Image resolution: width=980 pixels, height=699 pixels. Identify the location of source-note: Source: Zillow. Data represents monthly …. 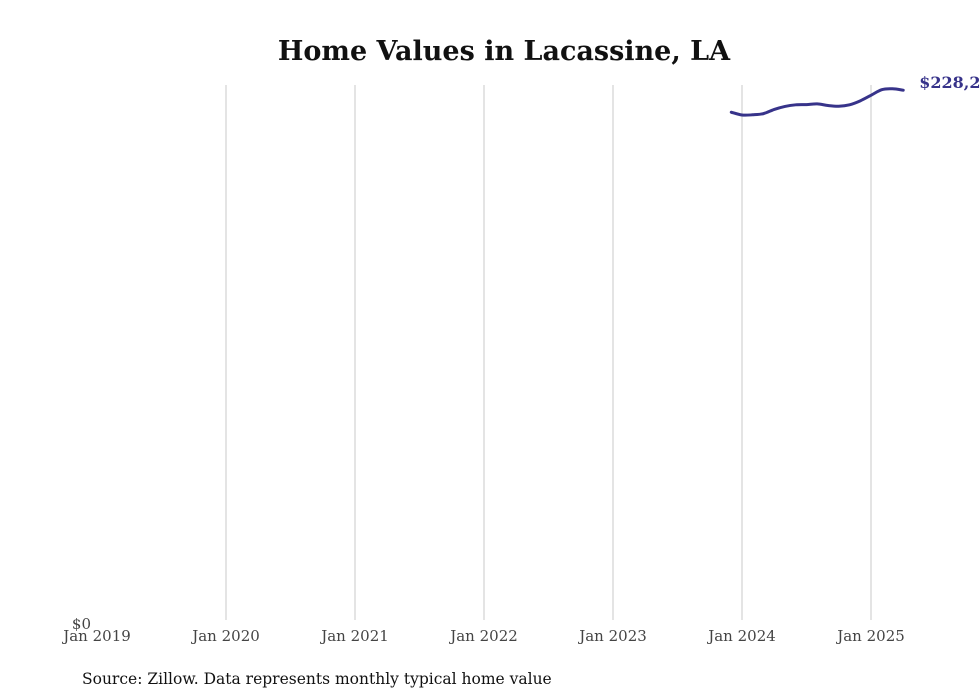
(317, 679).